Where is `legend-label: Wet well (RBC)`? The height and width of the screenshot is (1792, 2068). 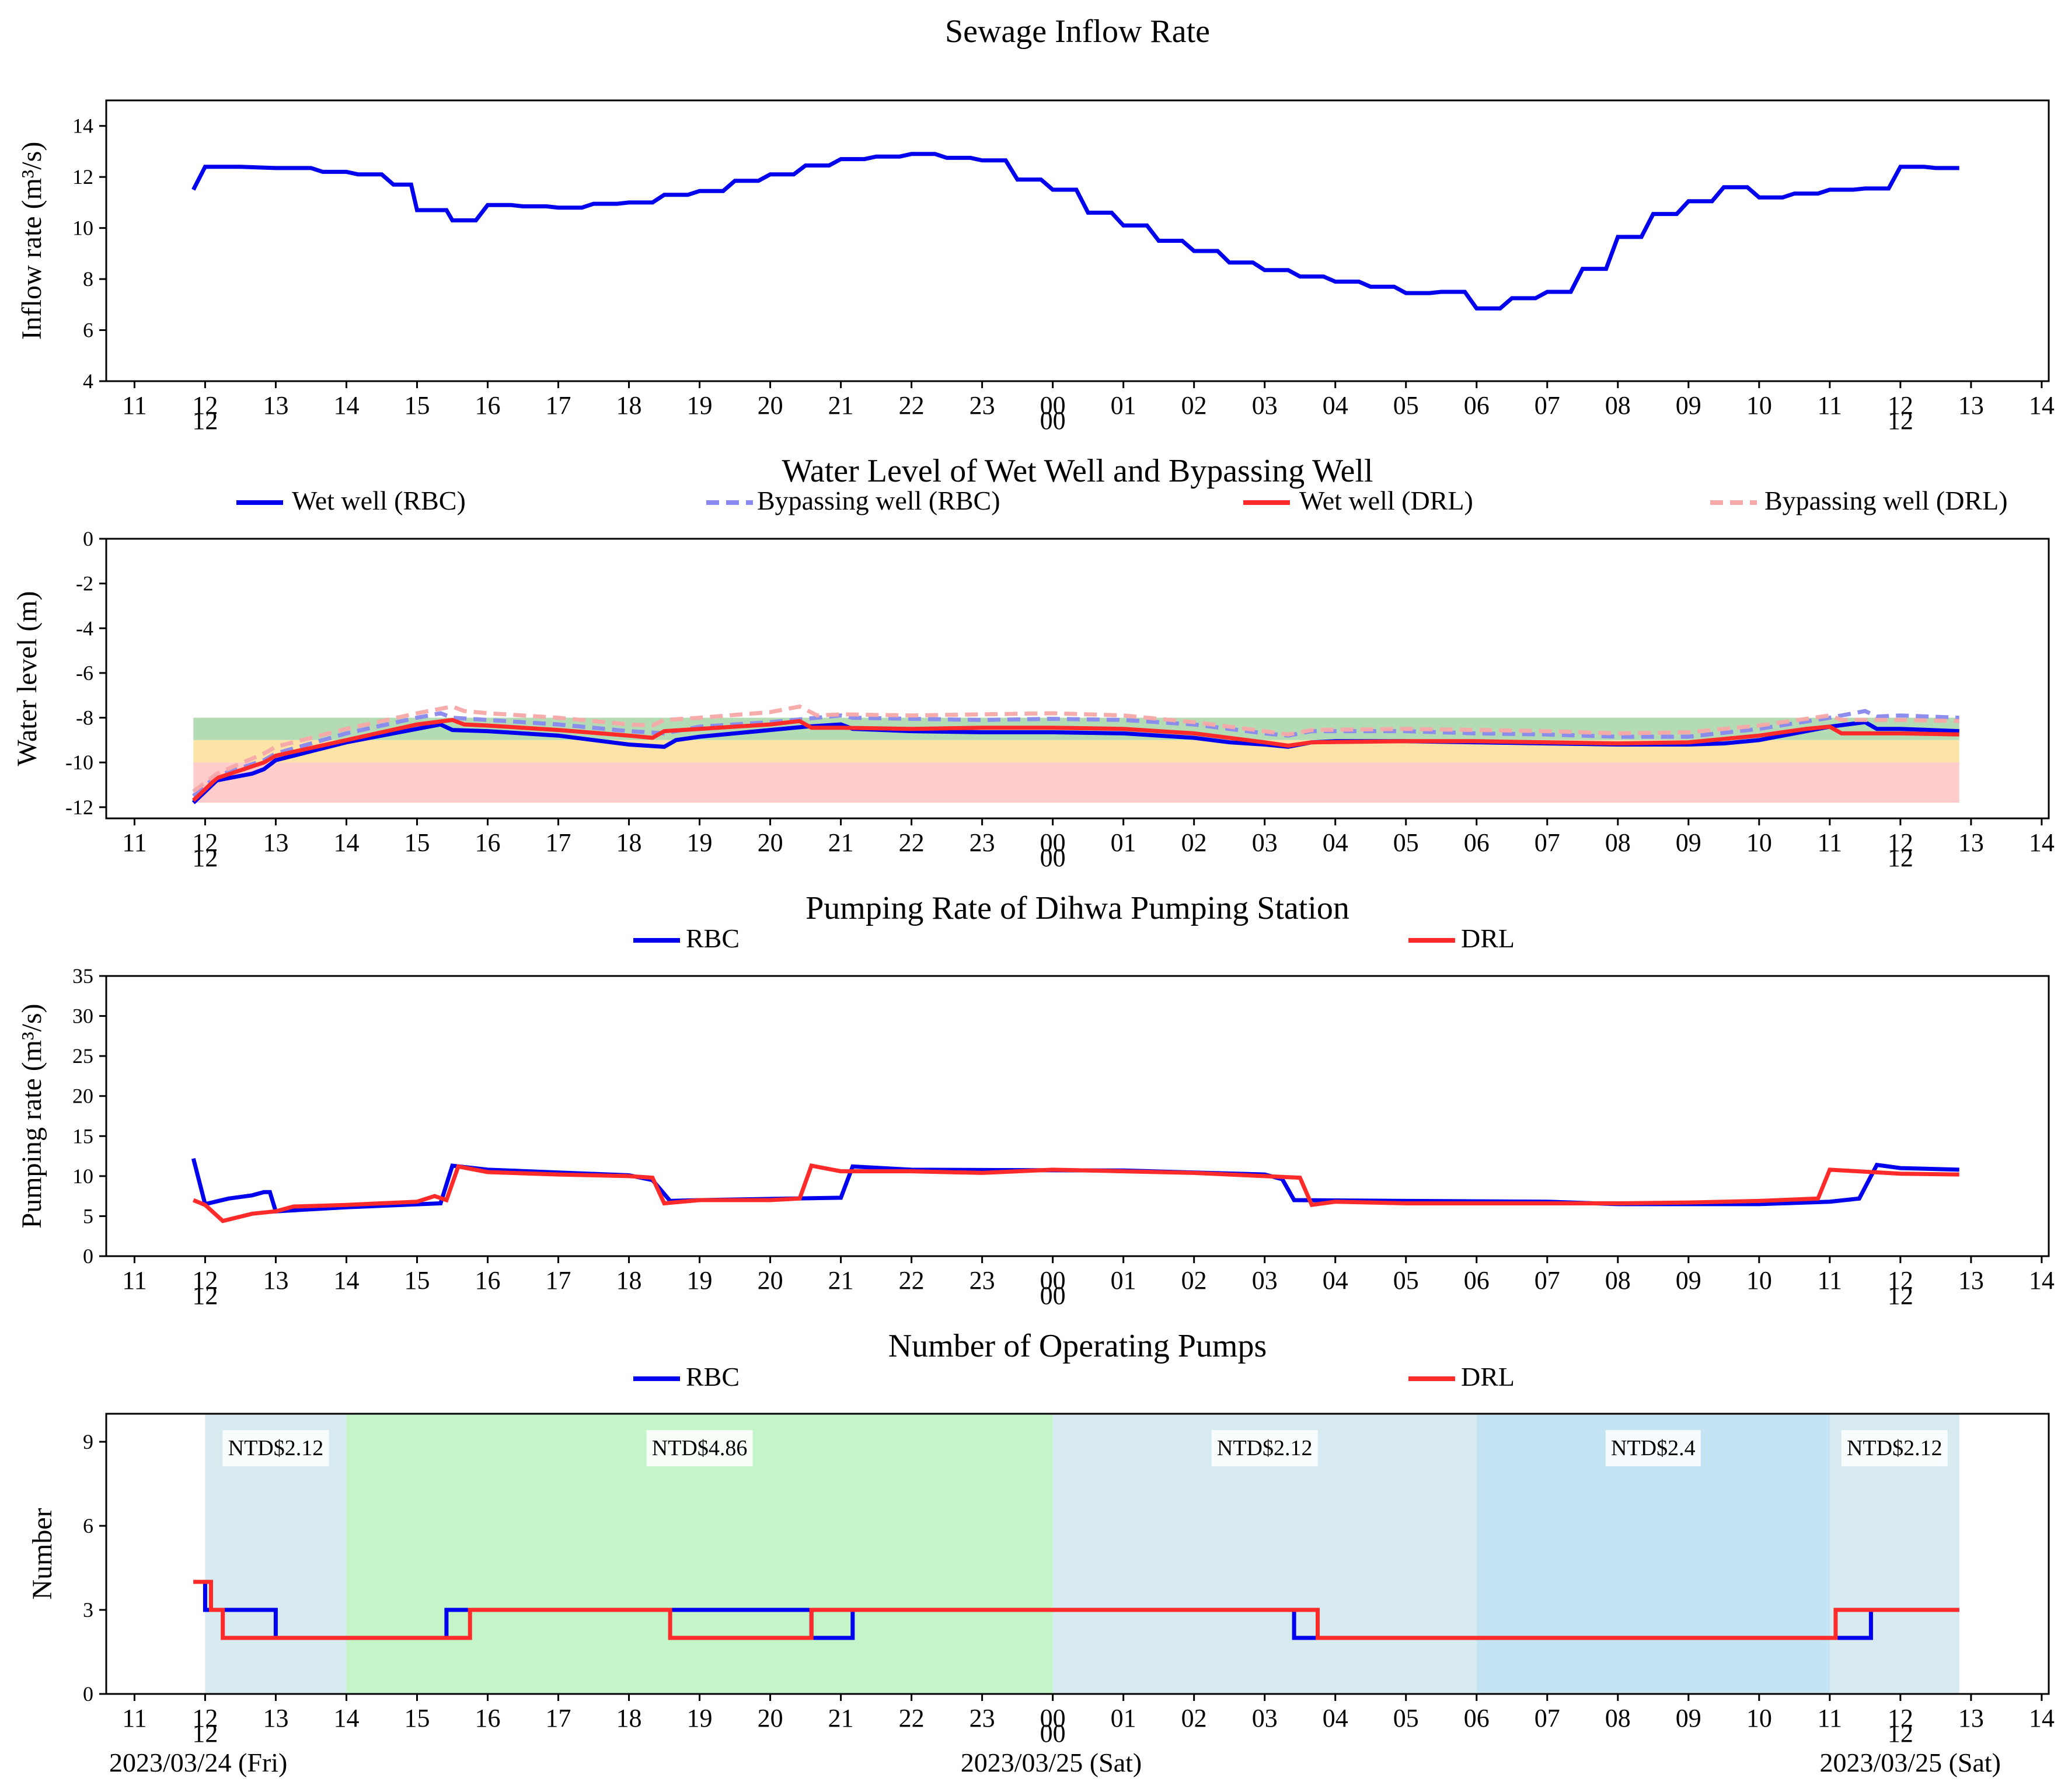 legend-label: Wet well (RBC) is located at coordinates (379, 500).